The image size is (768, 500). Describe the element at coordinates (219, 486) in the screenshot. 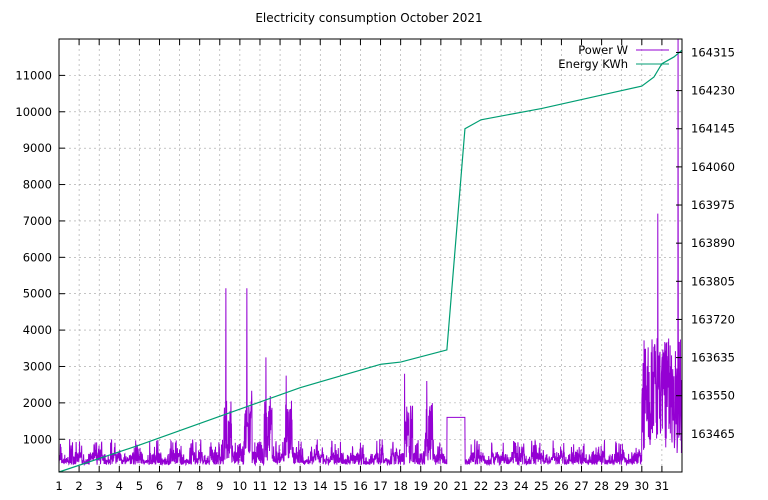

I see `x-tick-label: 9` at that location.